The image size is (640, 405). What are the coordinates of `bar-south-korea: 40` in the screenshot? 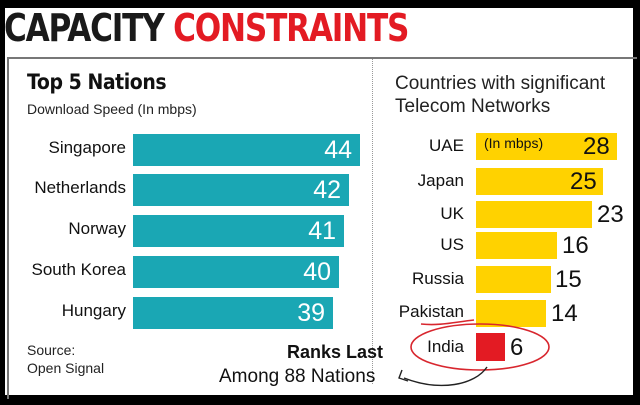 It's located at (236, 272).